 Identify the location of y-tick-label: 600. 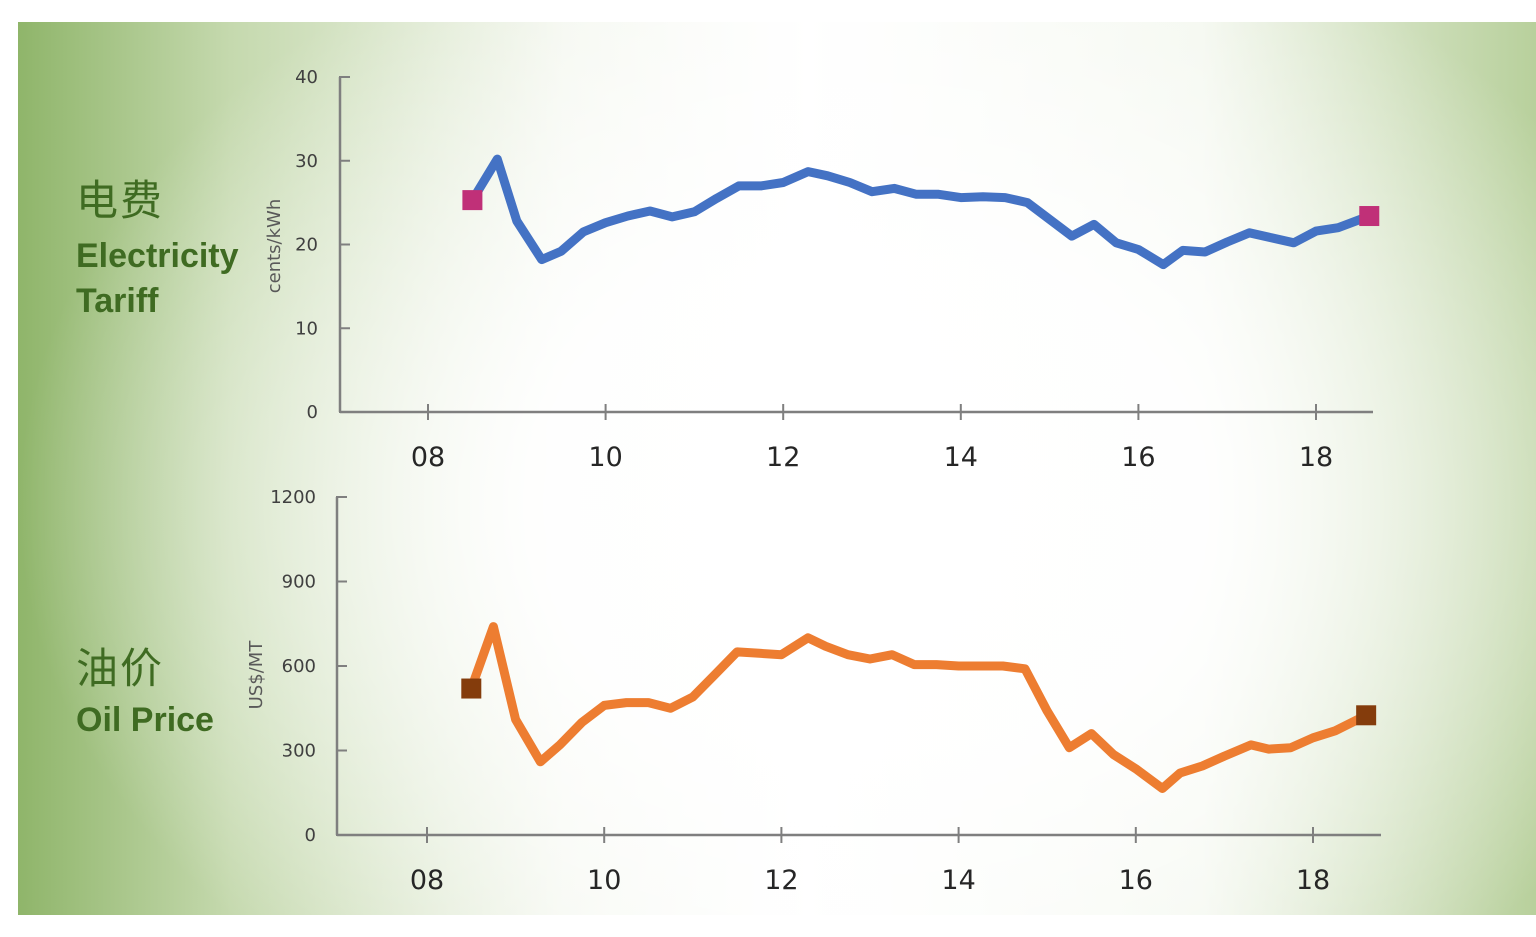
(299, 666).